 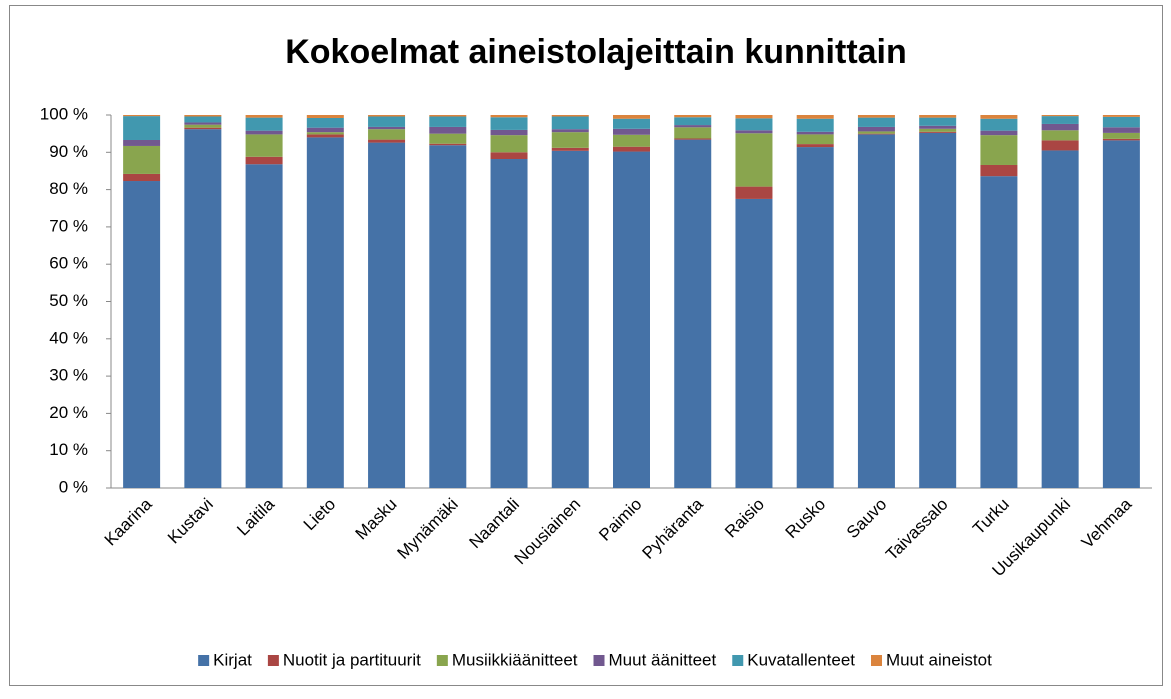 I want to click on y-tick-label: 20 %, so click(x=68, y=412).